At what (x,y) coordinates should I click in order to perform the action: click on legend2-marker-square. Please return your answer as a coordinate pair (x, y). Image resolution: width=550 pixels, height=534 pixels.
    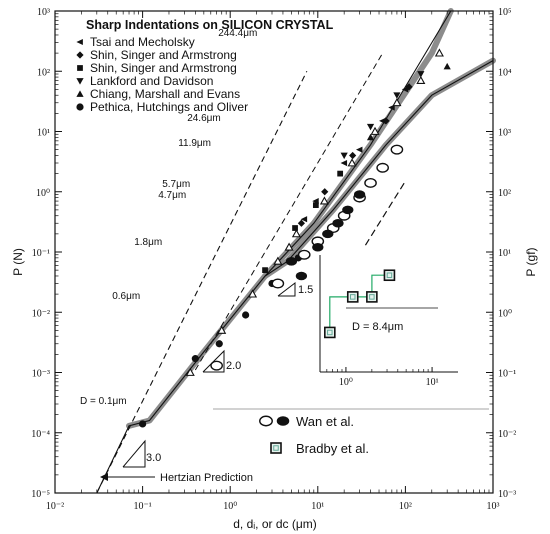
    Looking at the image, I should click on (276, 448).